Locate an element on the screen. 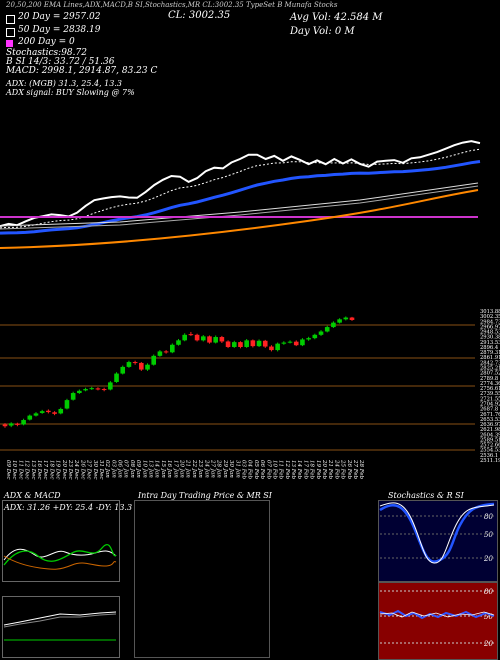 The height and width of the screenshot is (660, 500). adx-panel is located at coordinates (61, 541).